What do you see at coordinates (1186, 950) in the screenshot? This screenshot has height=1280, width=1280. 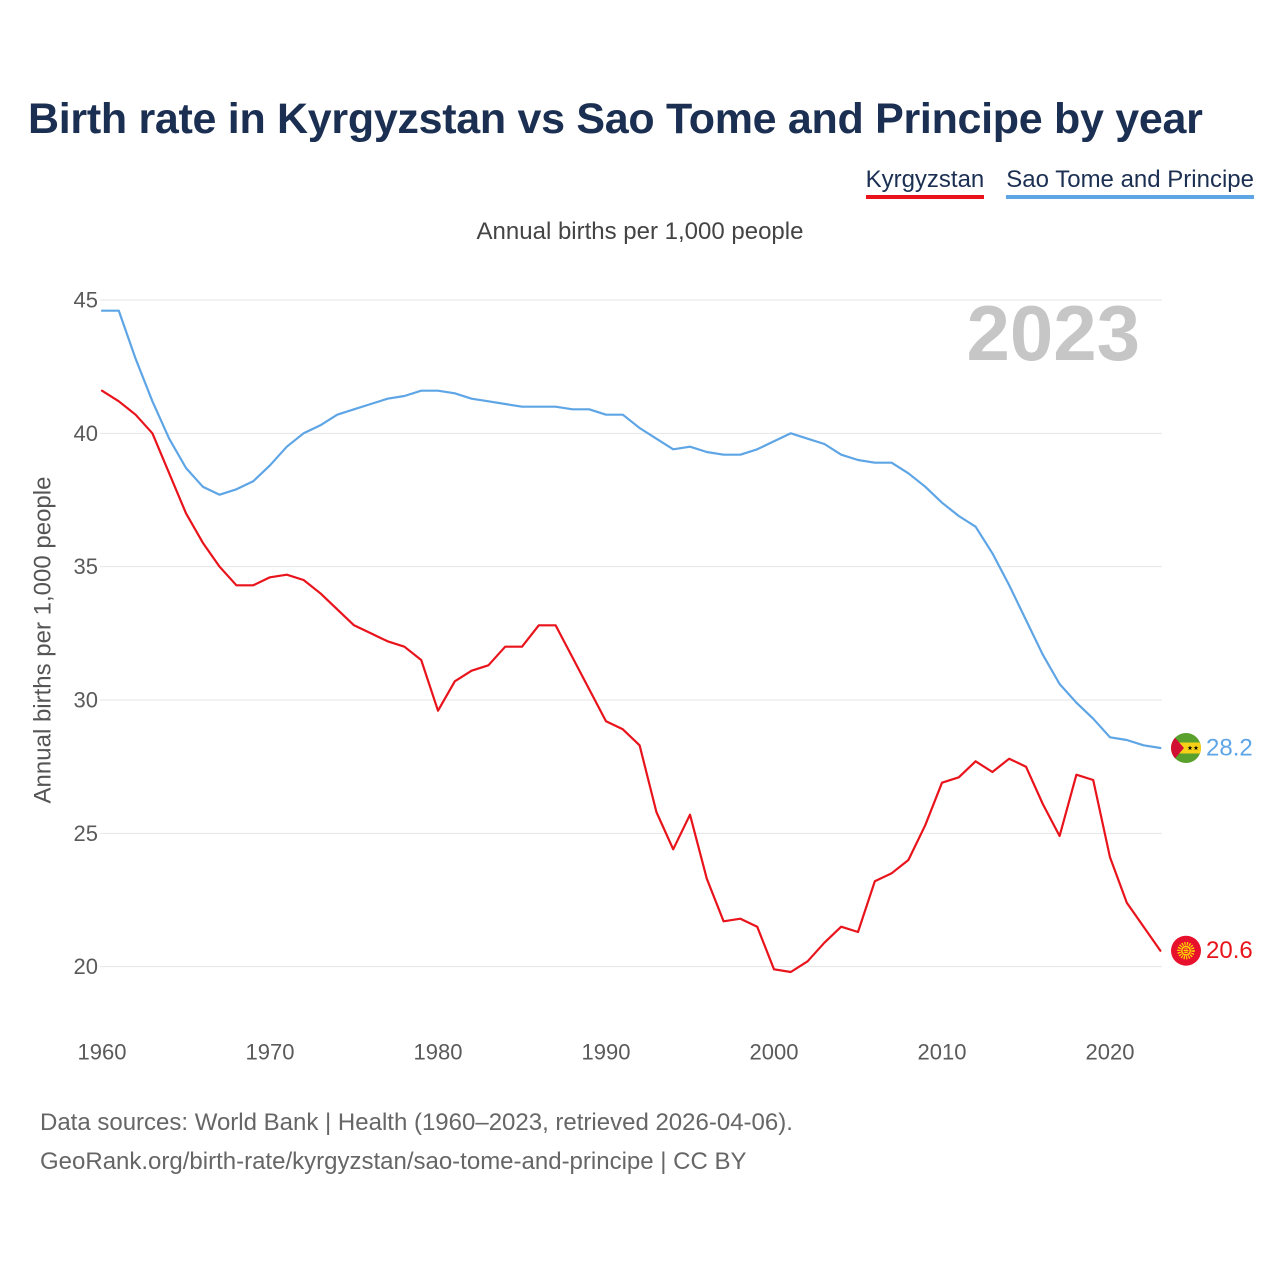 I see `kyrgyzstan-flag-icon` at bounding box center [1186, 950].